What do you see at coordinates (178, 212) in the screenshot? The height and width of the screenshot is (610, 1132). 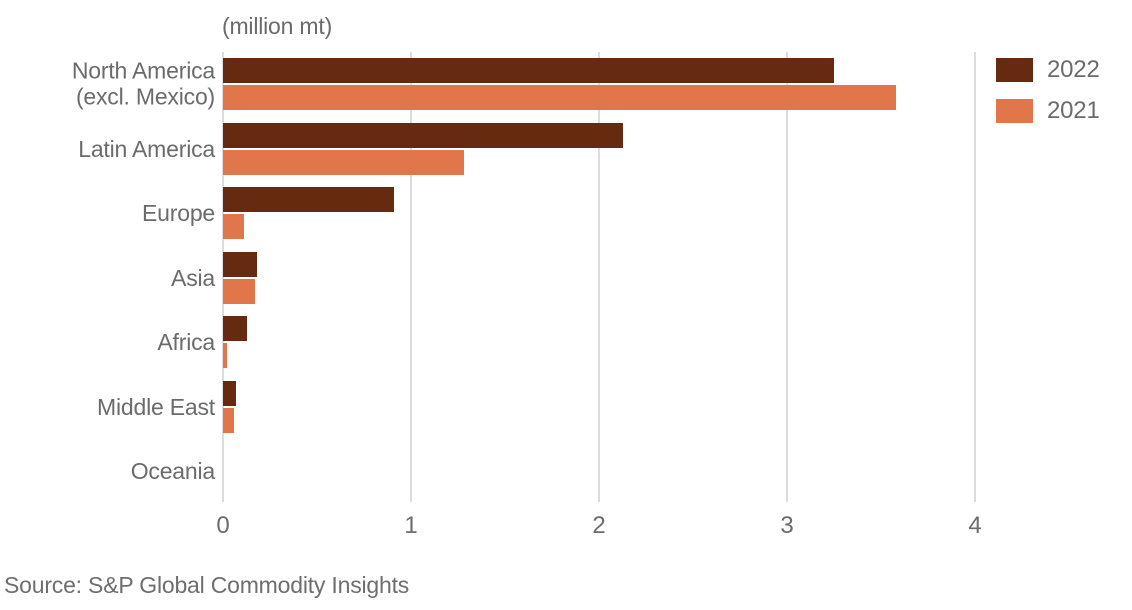 I see `category-label-europe: Europe` at bounding box center [178, 212].